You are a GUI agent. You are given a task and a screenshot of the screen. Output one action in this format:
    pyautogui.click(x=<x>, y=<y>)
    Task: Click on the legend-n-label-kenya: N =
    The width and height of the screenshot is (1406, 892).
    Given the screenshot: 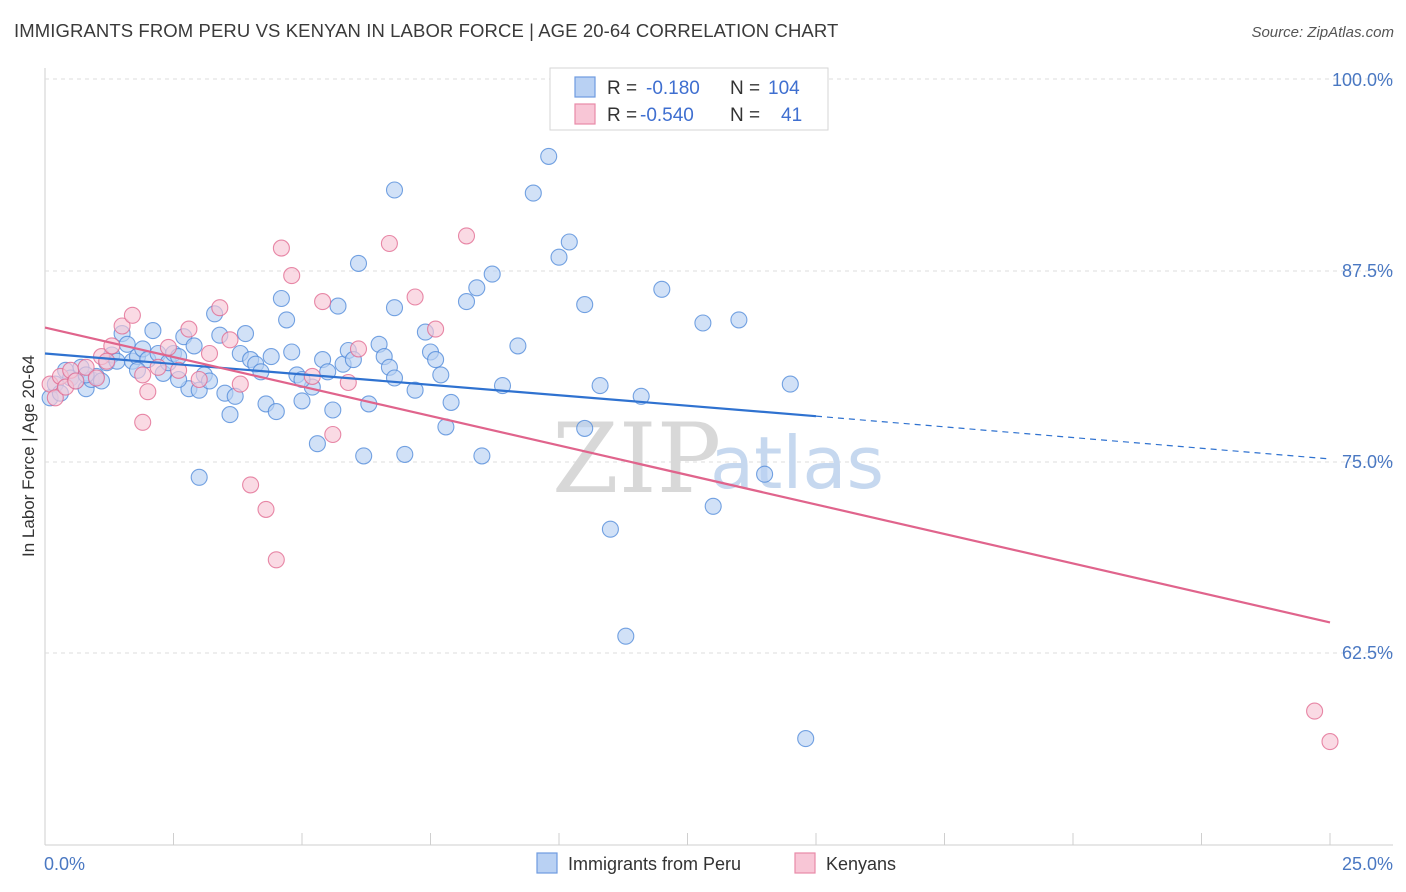 What is the action you would take?
    pyautogui.click(x=745, y=115)
    